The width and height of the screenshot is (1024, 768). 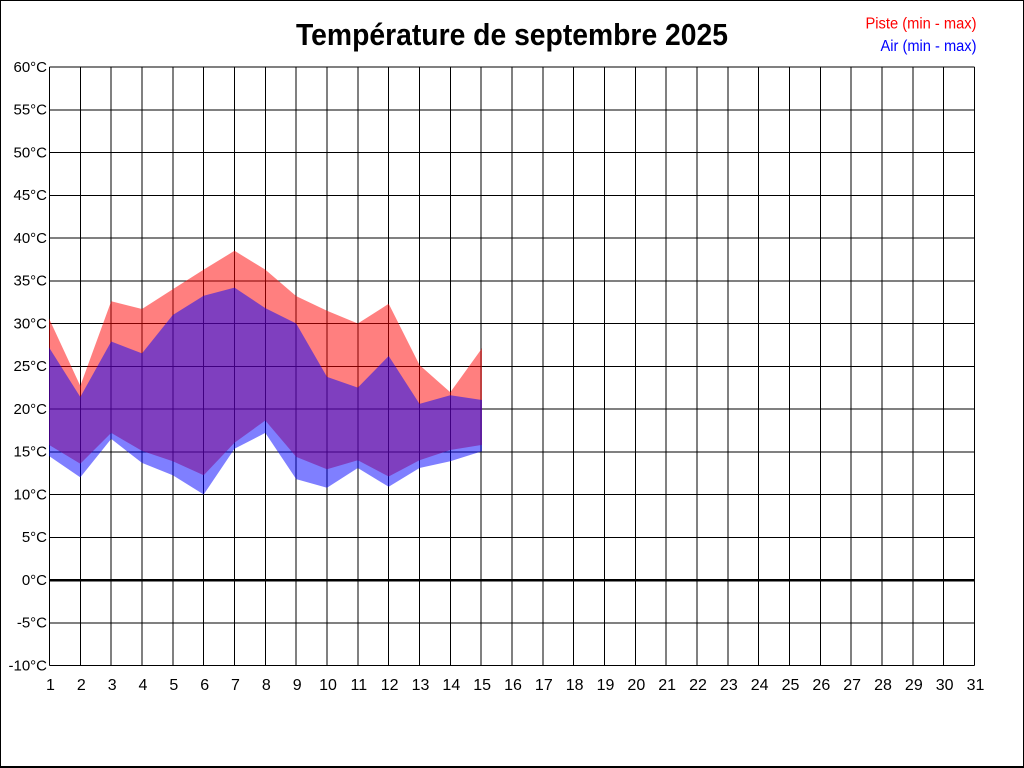 I want to click on svg-text: 8, so click(x=266, y=685).